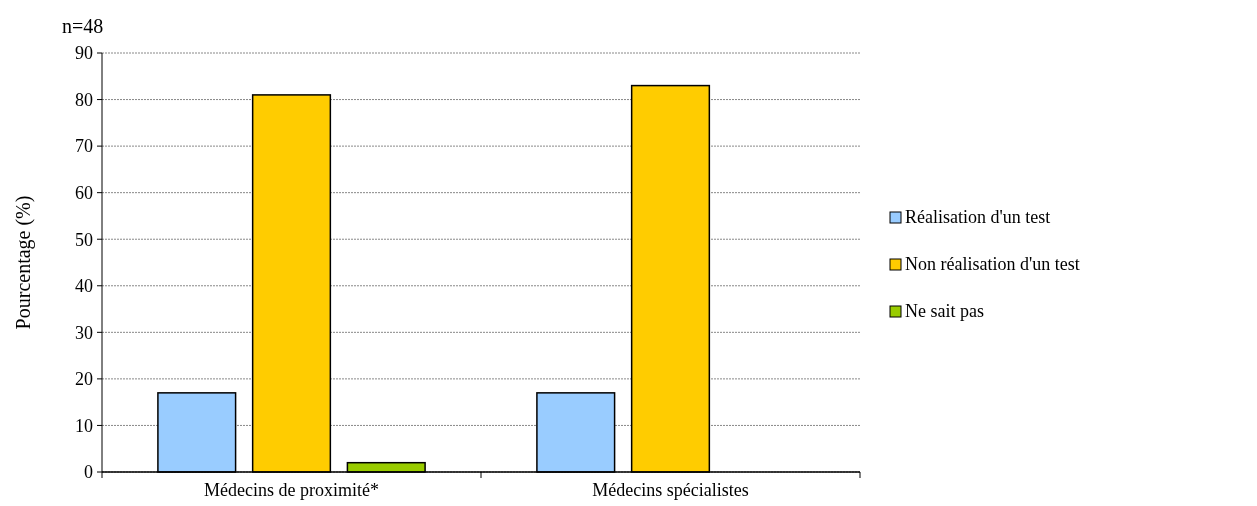 This screenshot has width=1257, height=506. I want to click on x-tick-label: Médecins de proximité*, so click(291, 490).